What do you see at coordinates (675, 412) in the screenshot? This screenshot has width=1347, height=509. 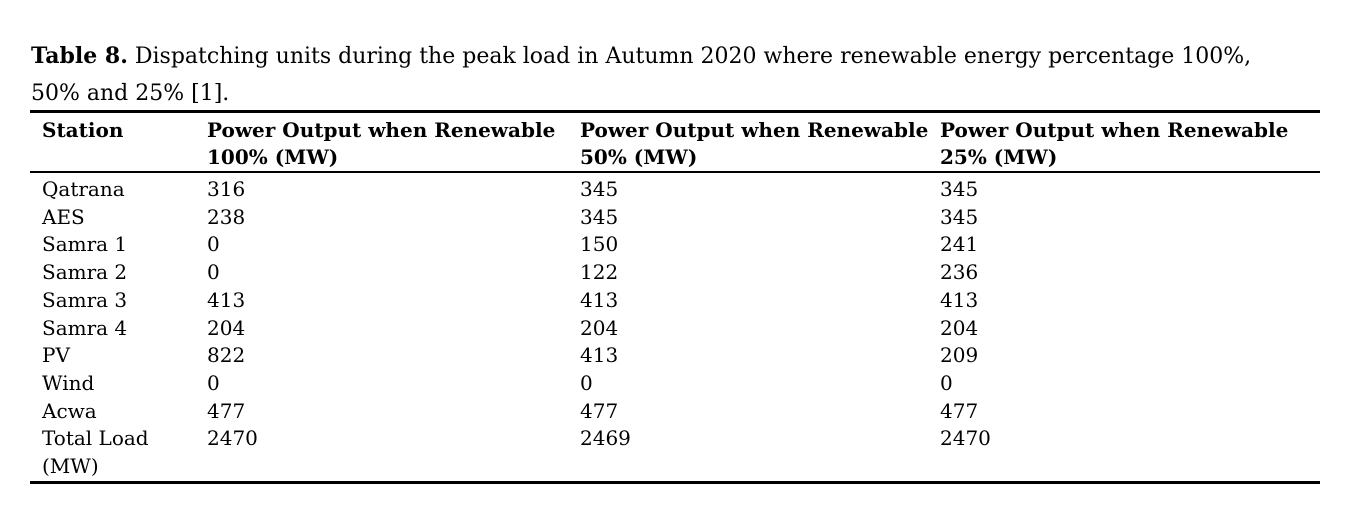 I see `table-row: Acwa 477 477 477` at bounding box center [675, 412].